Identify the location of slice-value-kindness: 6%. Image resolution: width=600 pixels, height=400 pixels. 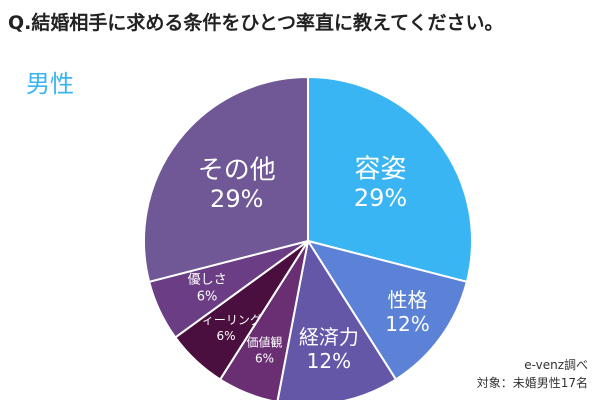
(207, 296).